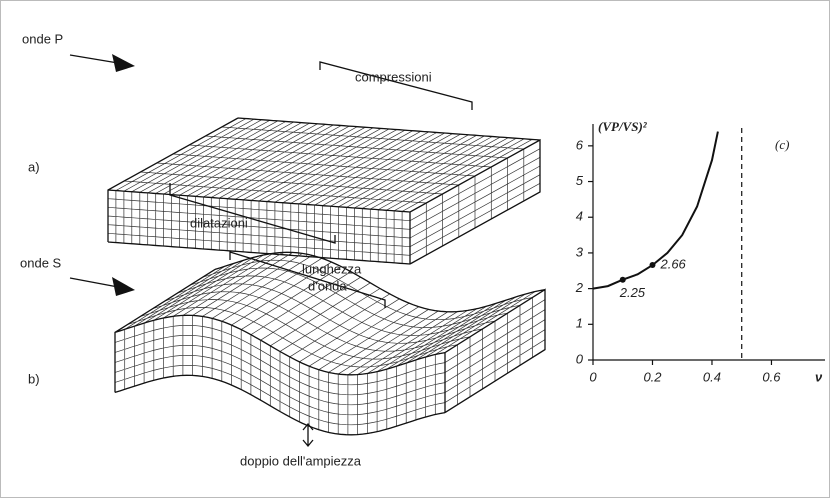 Image resolution: width=830 pixels, height=498 pixels. I want to click on y-tick-label: 2, so click(579, 287).